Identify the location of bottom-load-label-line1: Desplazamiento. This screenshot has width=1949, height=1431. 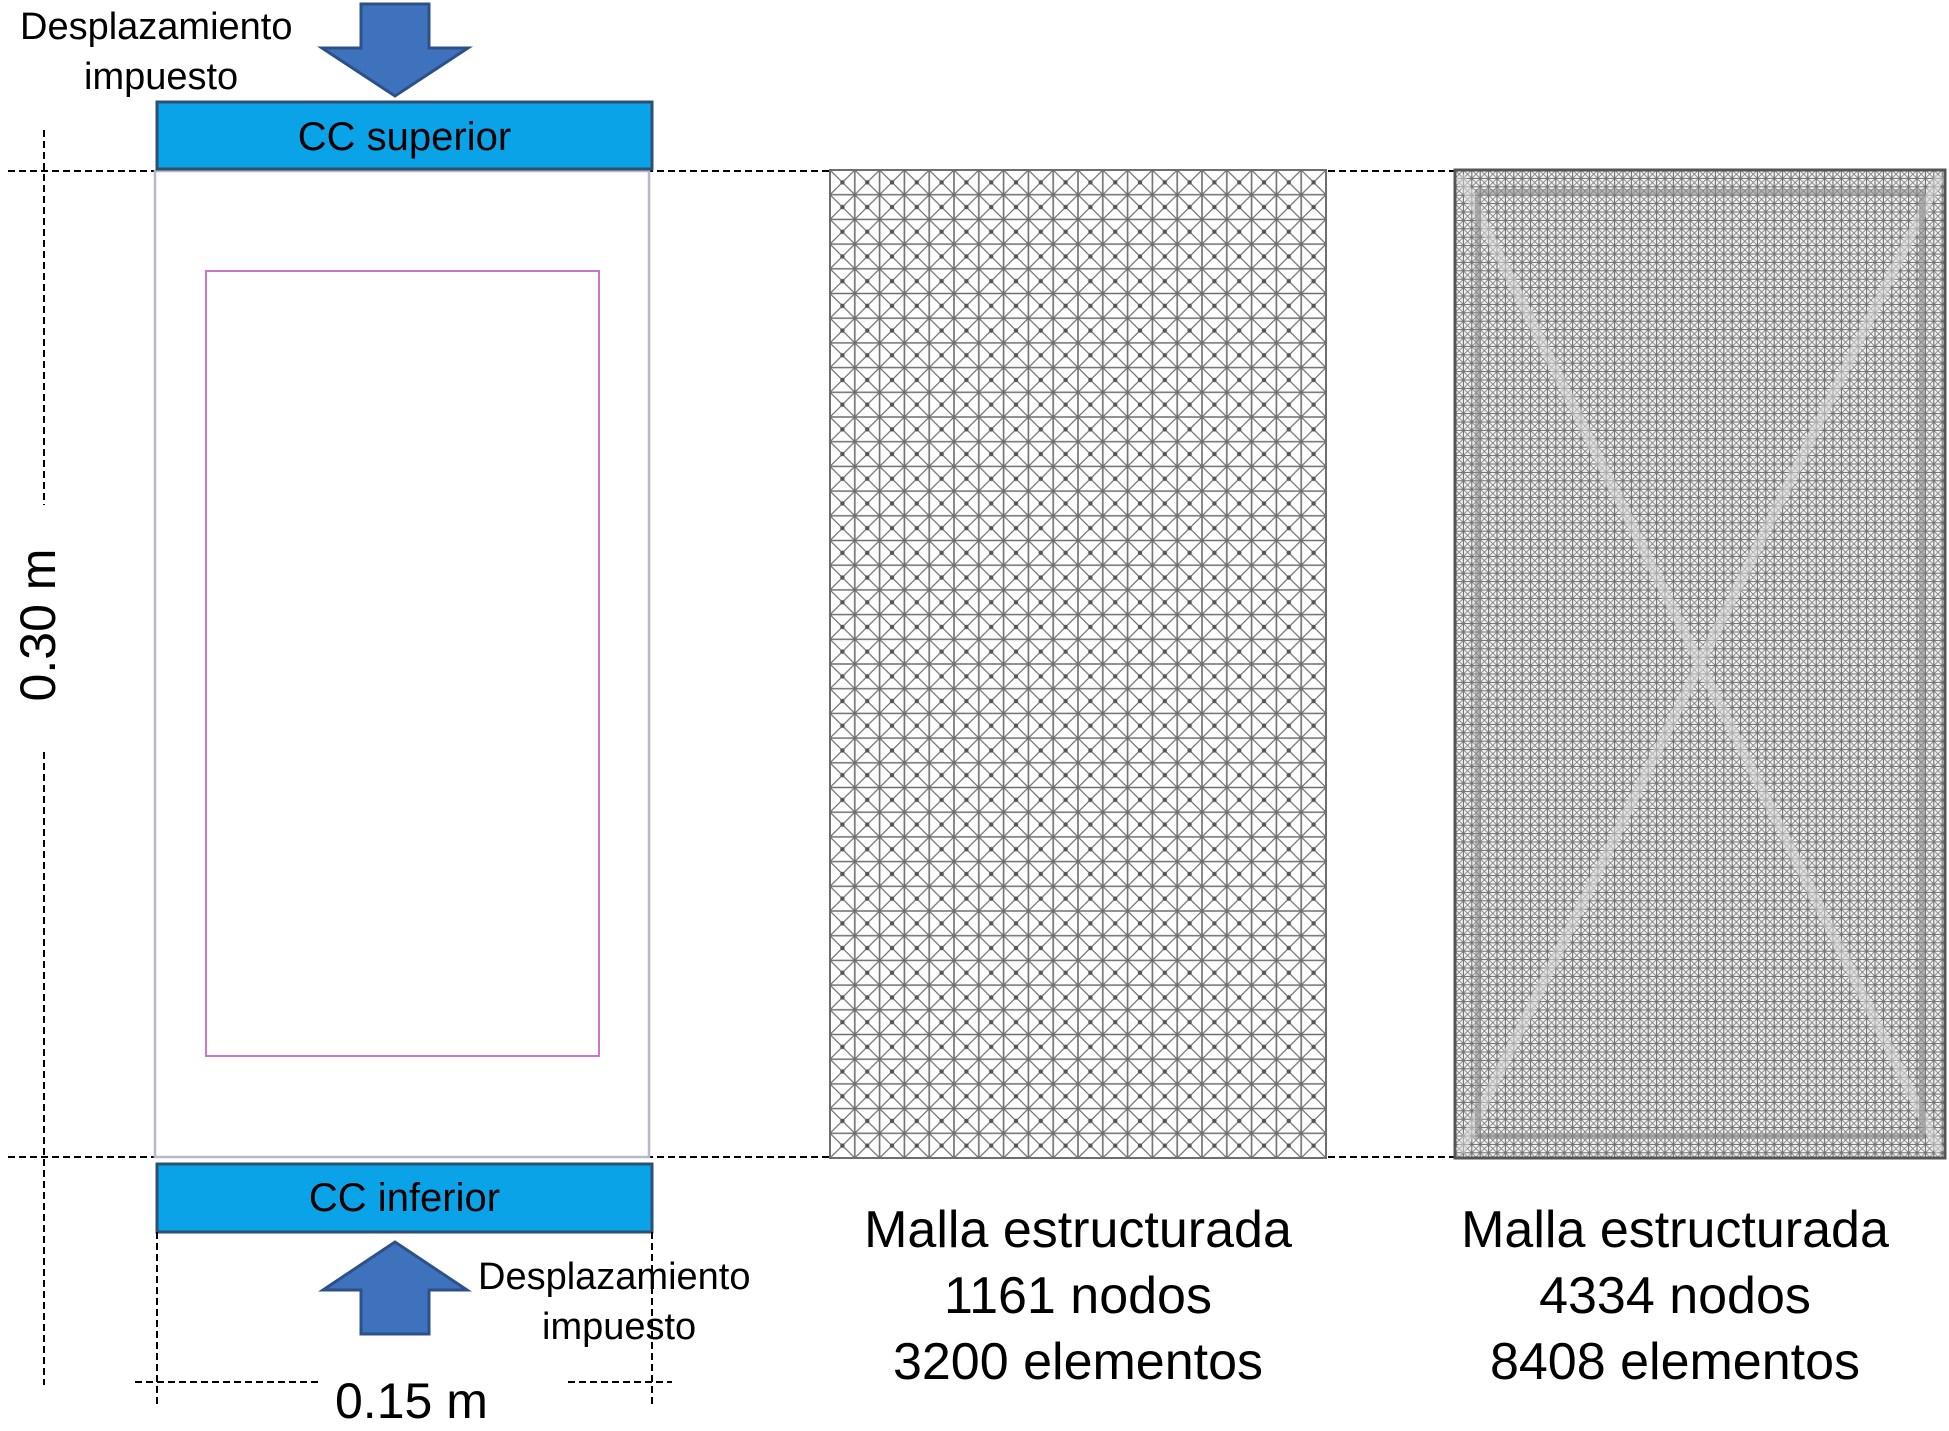
(614, 1277).